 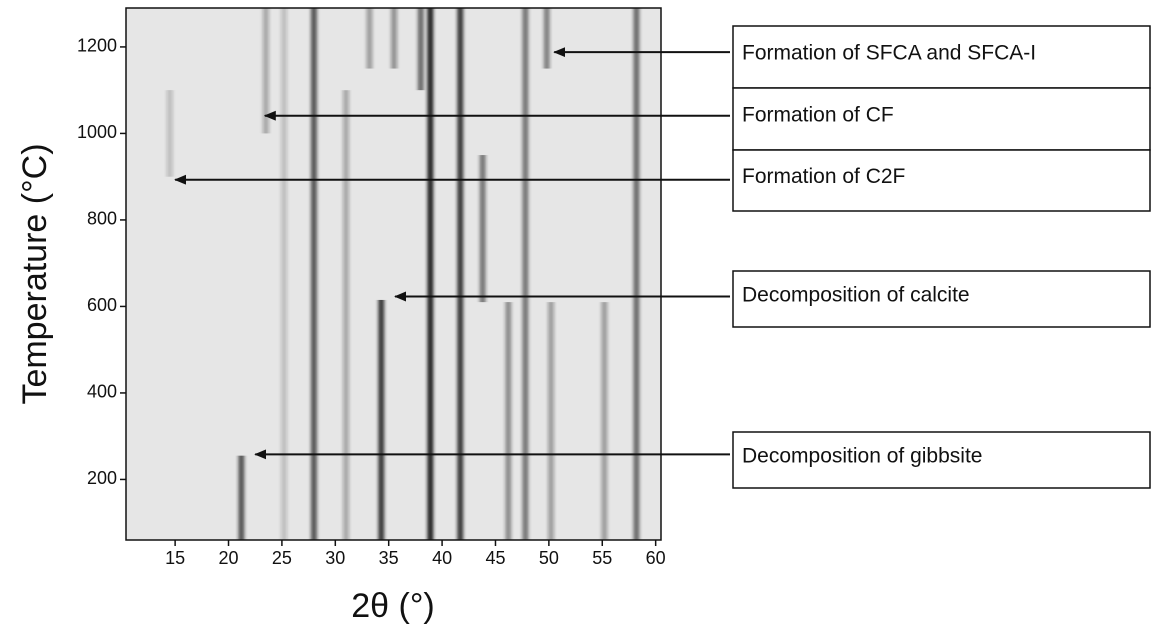 I want to click on x-tick-label: 15, so click(x=175, y=558).